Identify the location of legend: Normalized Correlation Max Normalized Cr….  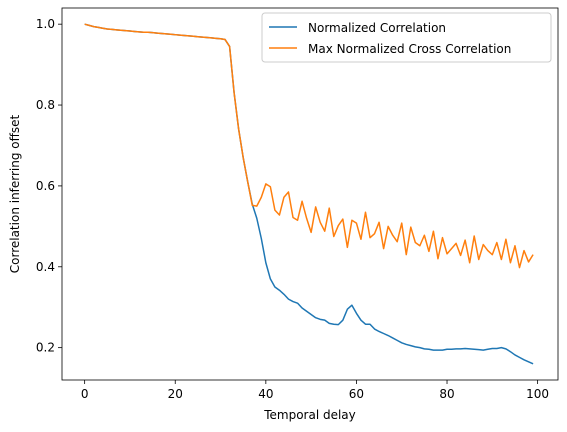
(406, 37).